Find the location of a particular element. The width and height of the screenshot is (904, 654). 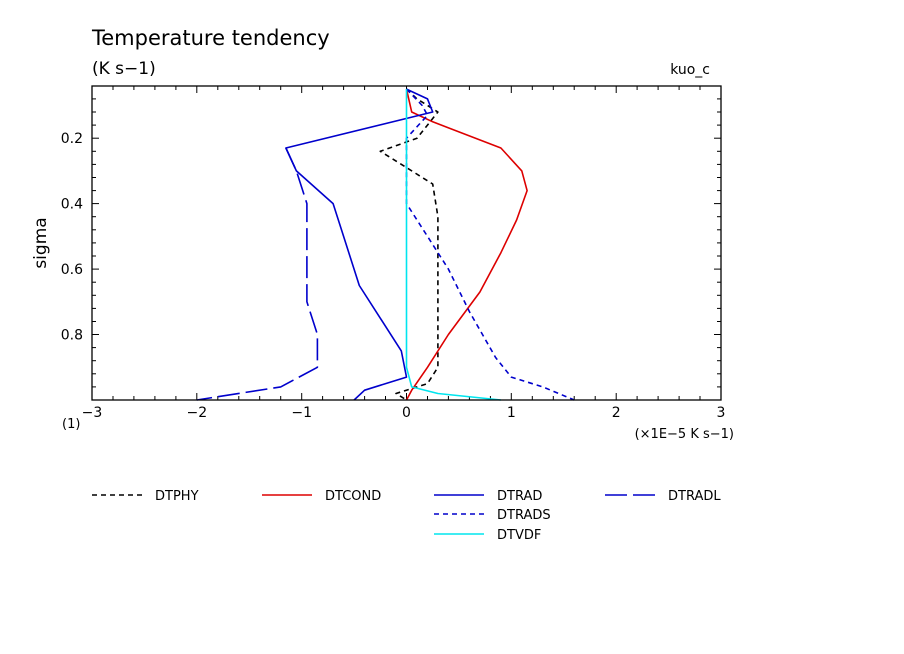

case-label: kuo_c is located at coordinates (690, 70).